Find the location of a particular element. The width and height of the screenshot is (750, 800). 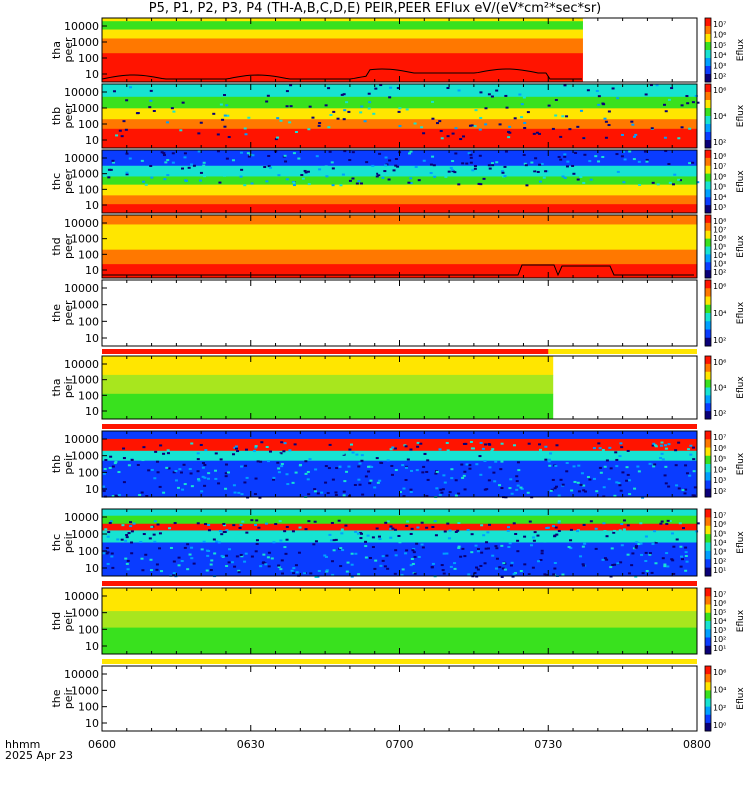

tha-peer-cbtick-4: 10³ is located at coordinates (719, 66).